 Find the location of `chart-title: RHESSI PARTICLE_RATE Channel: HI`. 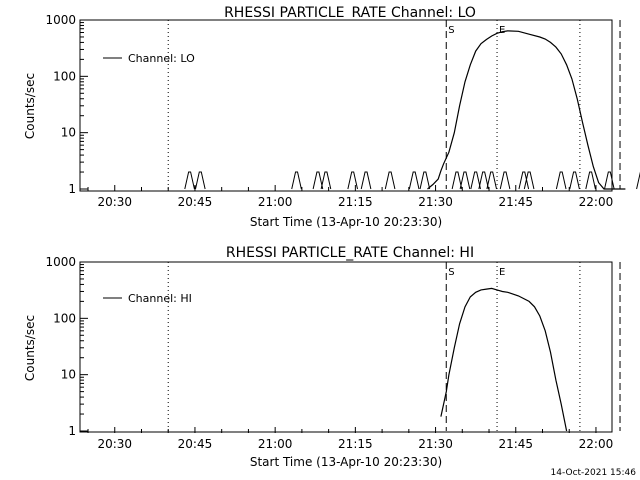

chart-title: RHESSI PARTICLE_RATE Channel: HI is located at coordinates (350, 253).